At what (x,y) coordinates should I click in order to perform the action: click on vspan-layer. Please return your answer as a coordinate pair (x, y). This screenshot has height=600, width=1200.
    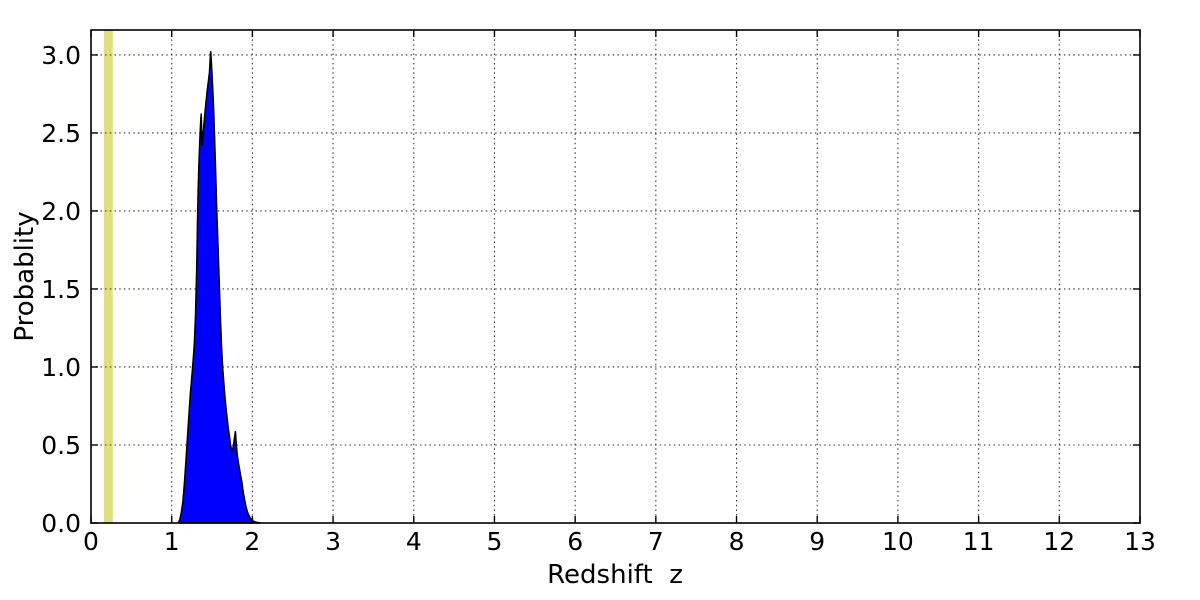
    Looking at the image, I should click on (108, 276).